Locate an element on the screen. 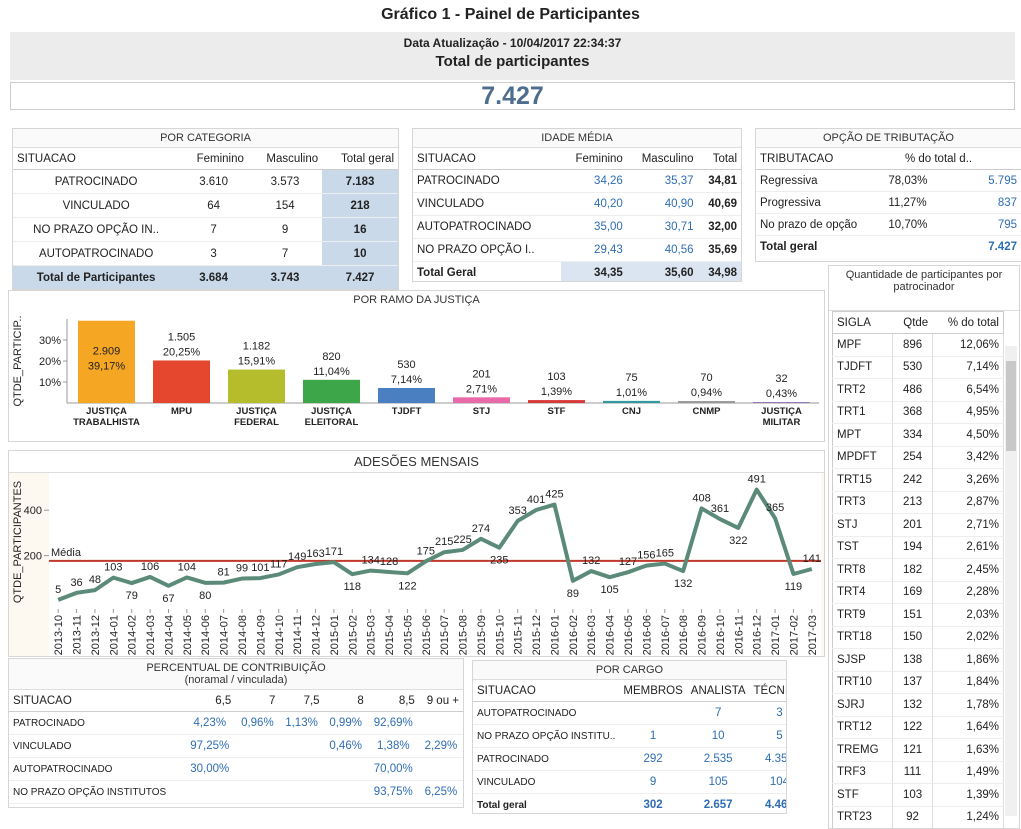 This screenshot has height=829, width=1021. table-cell: 2,71% is located at coordinates (967, 525).